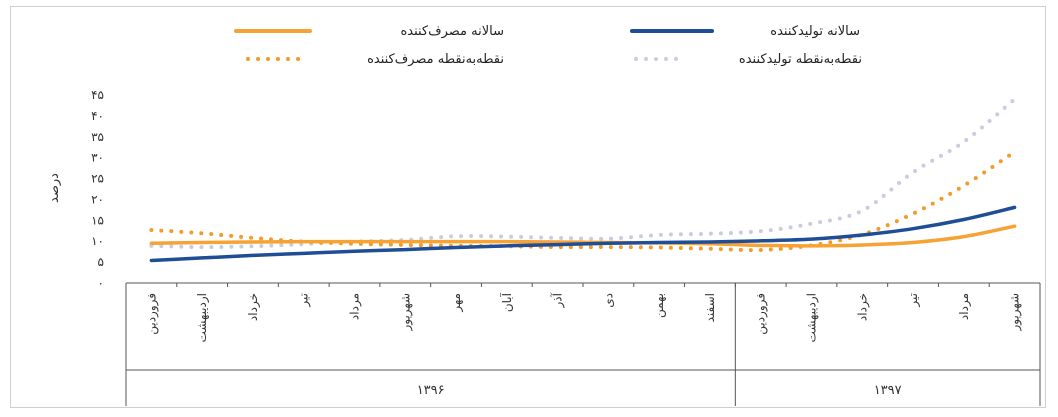  What do you see at coordinates (97, 95) in the screenshot?
I see `y-tick-label: ۴۵` at bounding box center [97, 95].